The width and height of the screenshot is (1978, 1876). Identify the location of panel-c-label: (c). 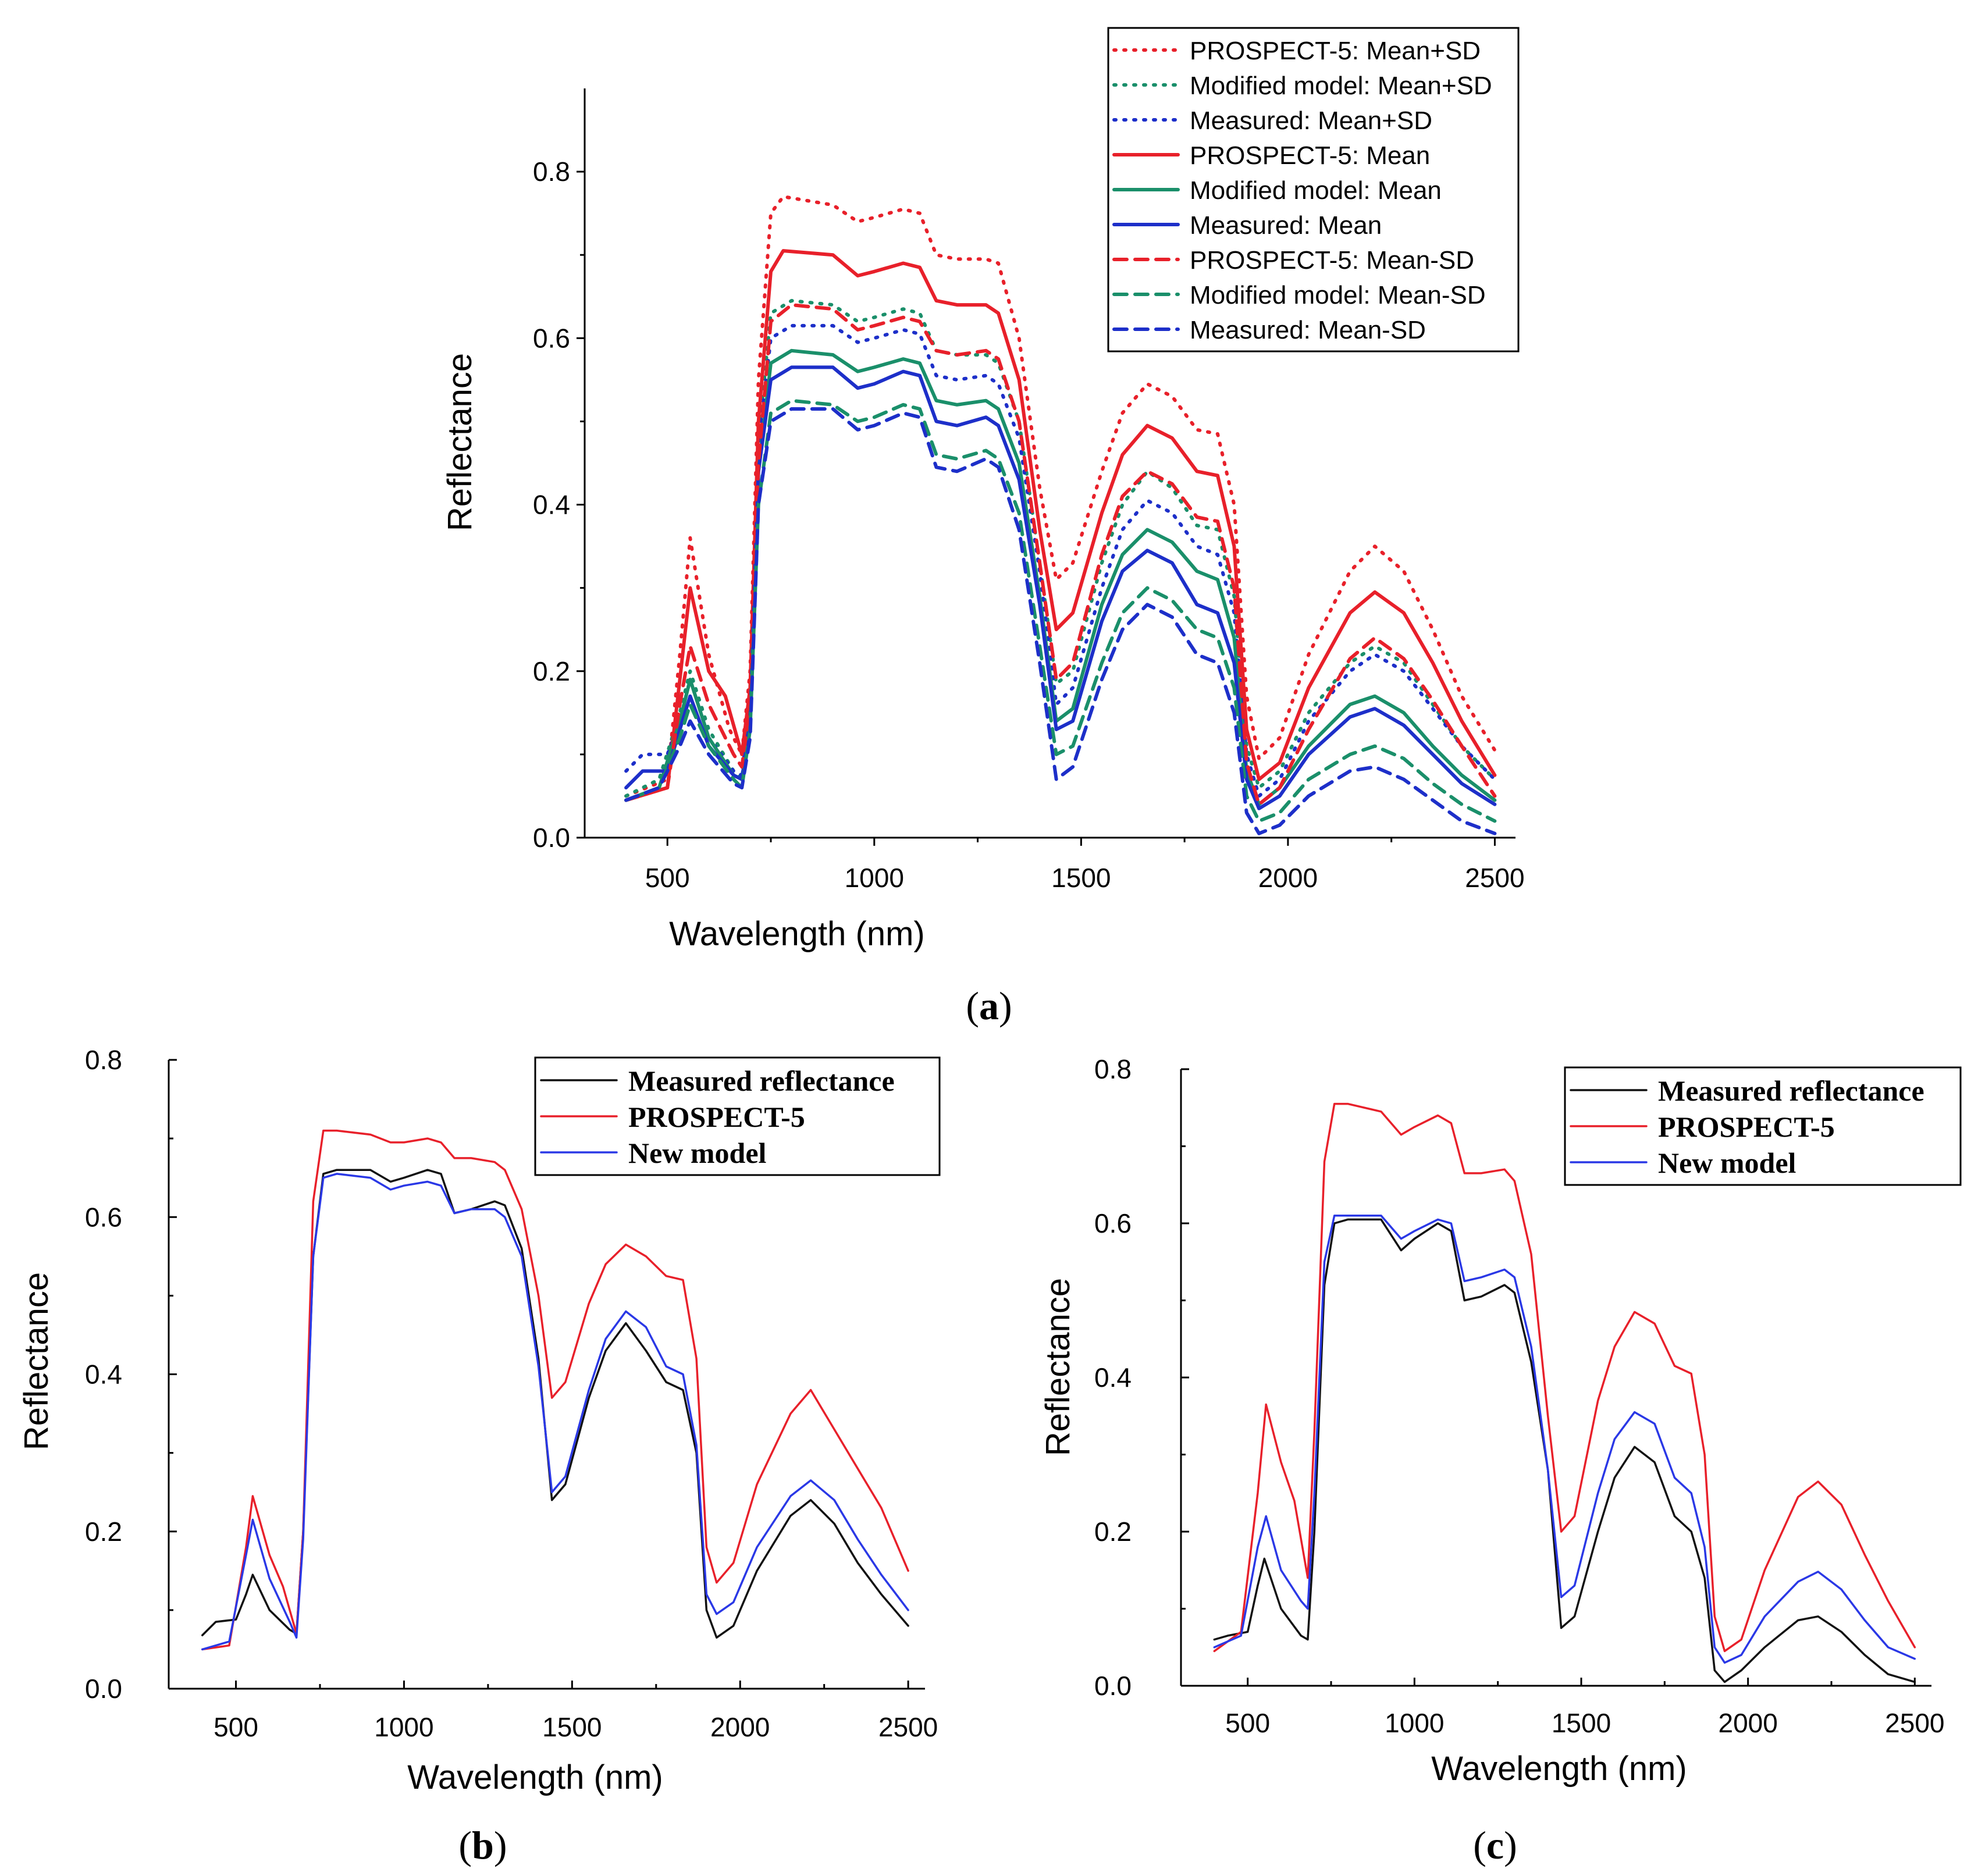
(1495, 1845).